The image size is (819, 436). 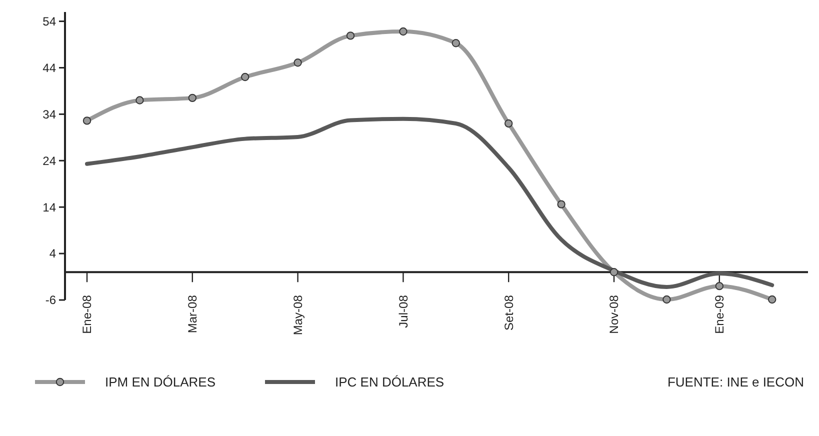 What do you see at coordinates (49, 207) in the screenshot?
I see `y-tick-label: 14` at bounding box center [49, 207].